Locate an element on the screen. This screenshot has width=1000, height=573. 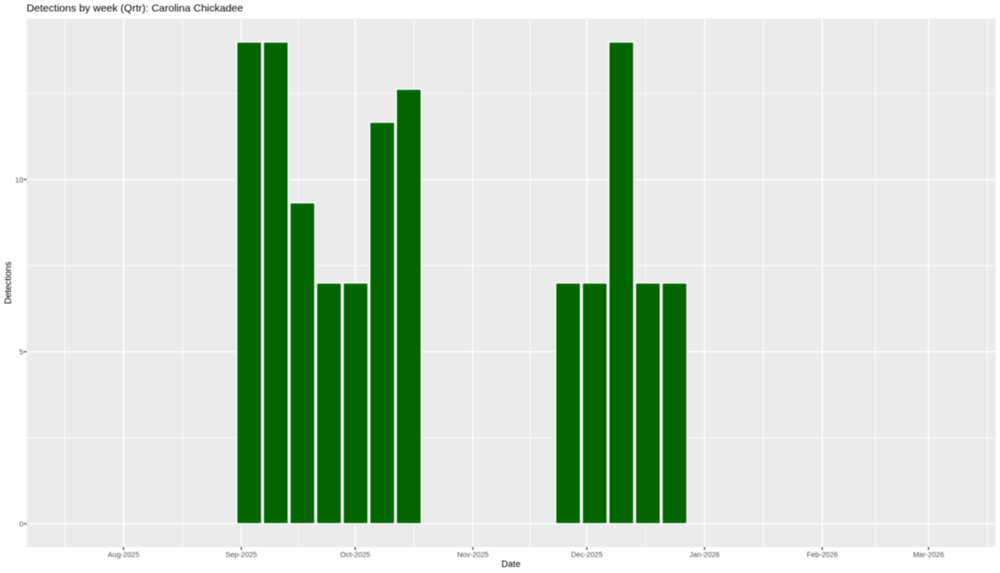
svg-text: Mar-2026 is located at coordinates (928, 554).